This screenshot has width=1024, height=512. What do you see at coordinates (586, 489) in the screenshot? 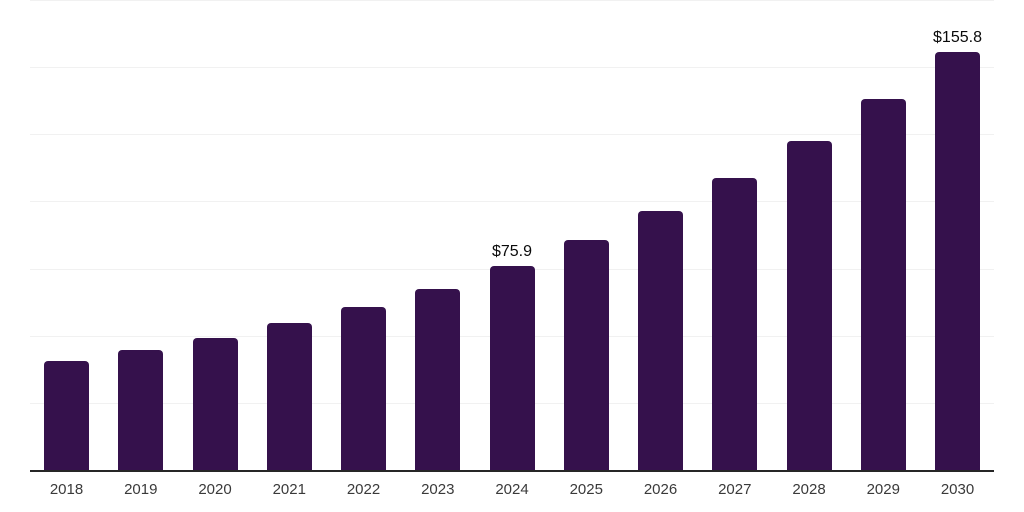
I see `x-tick-label-2025: 2025` at bounding box center [586, 489].